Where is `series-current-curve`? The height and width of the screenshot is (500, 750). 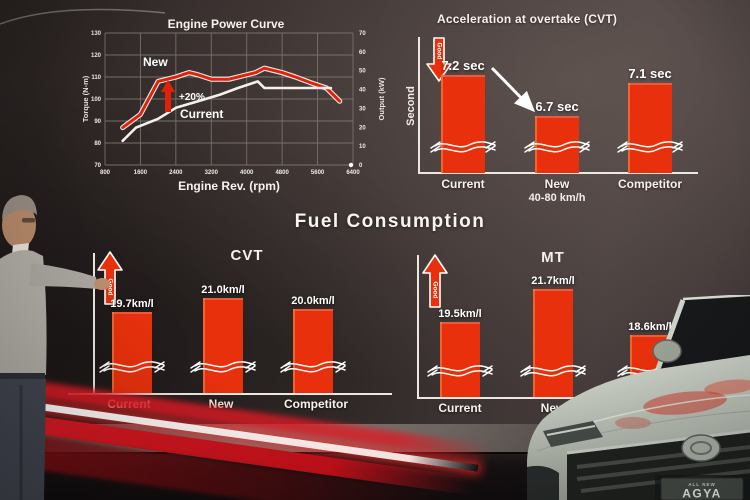 series-current-curve is located at coordinates (227, 111).